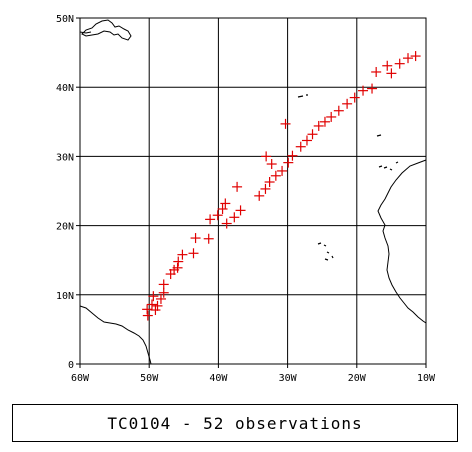 The height and width of the screenshot is (452, 472). What do you see at coordinates (402, 241) in the screenshot?
I see `africa-coast` at bounding box center [402, 241].